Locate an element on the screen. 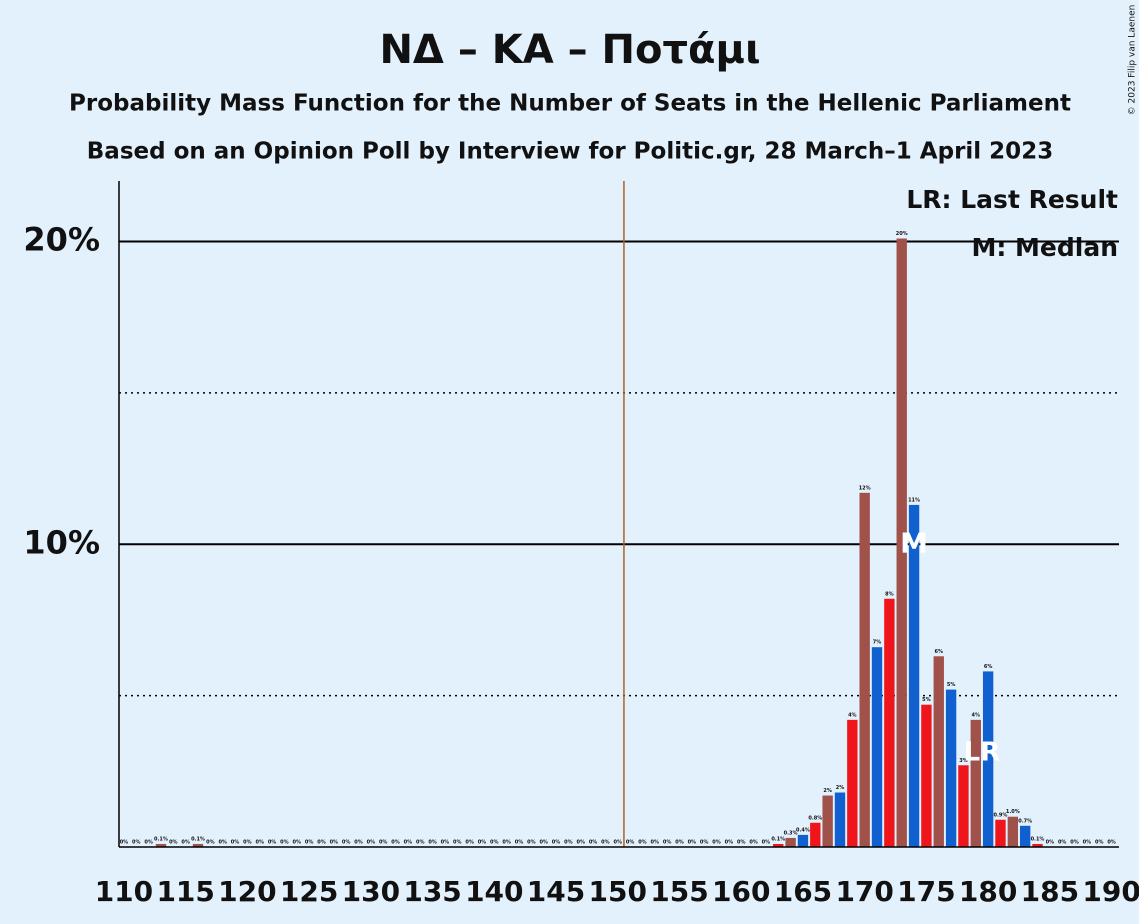 The image size is (1139, 924). x-tick-label: 180 is located at coordinates (988, 891).